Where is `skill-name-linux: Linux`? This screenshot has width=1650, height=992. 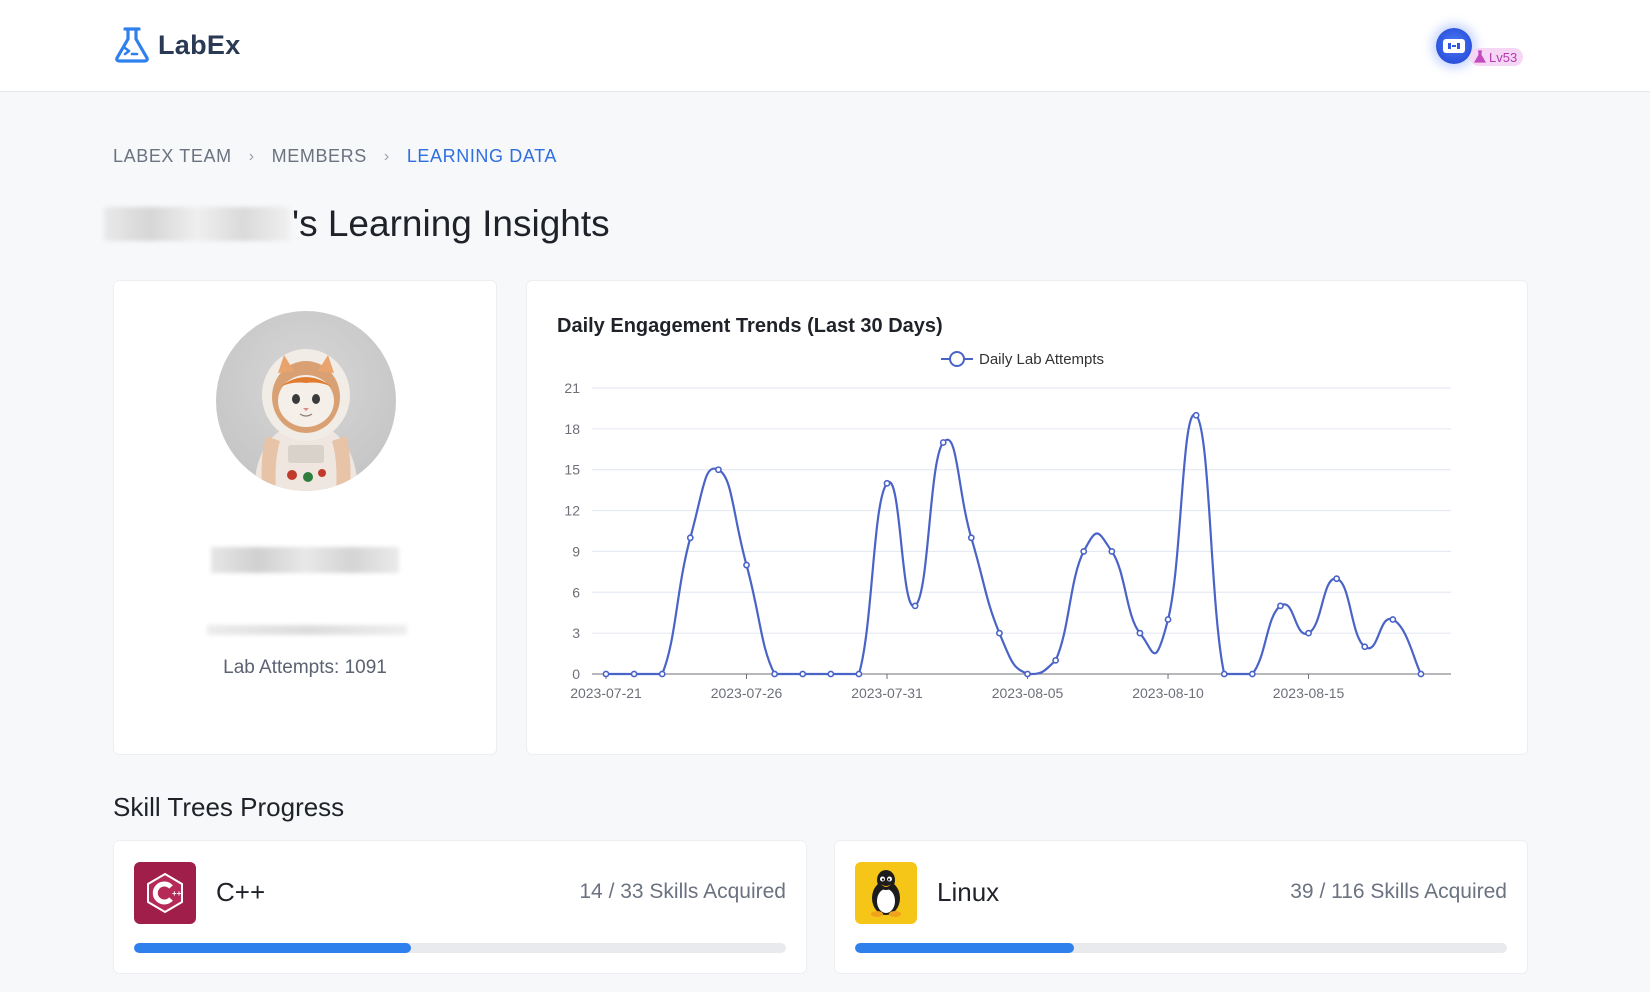 skill-name-linux: Linux is located at coordinates (968, 892).